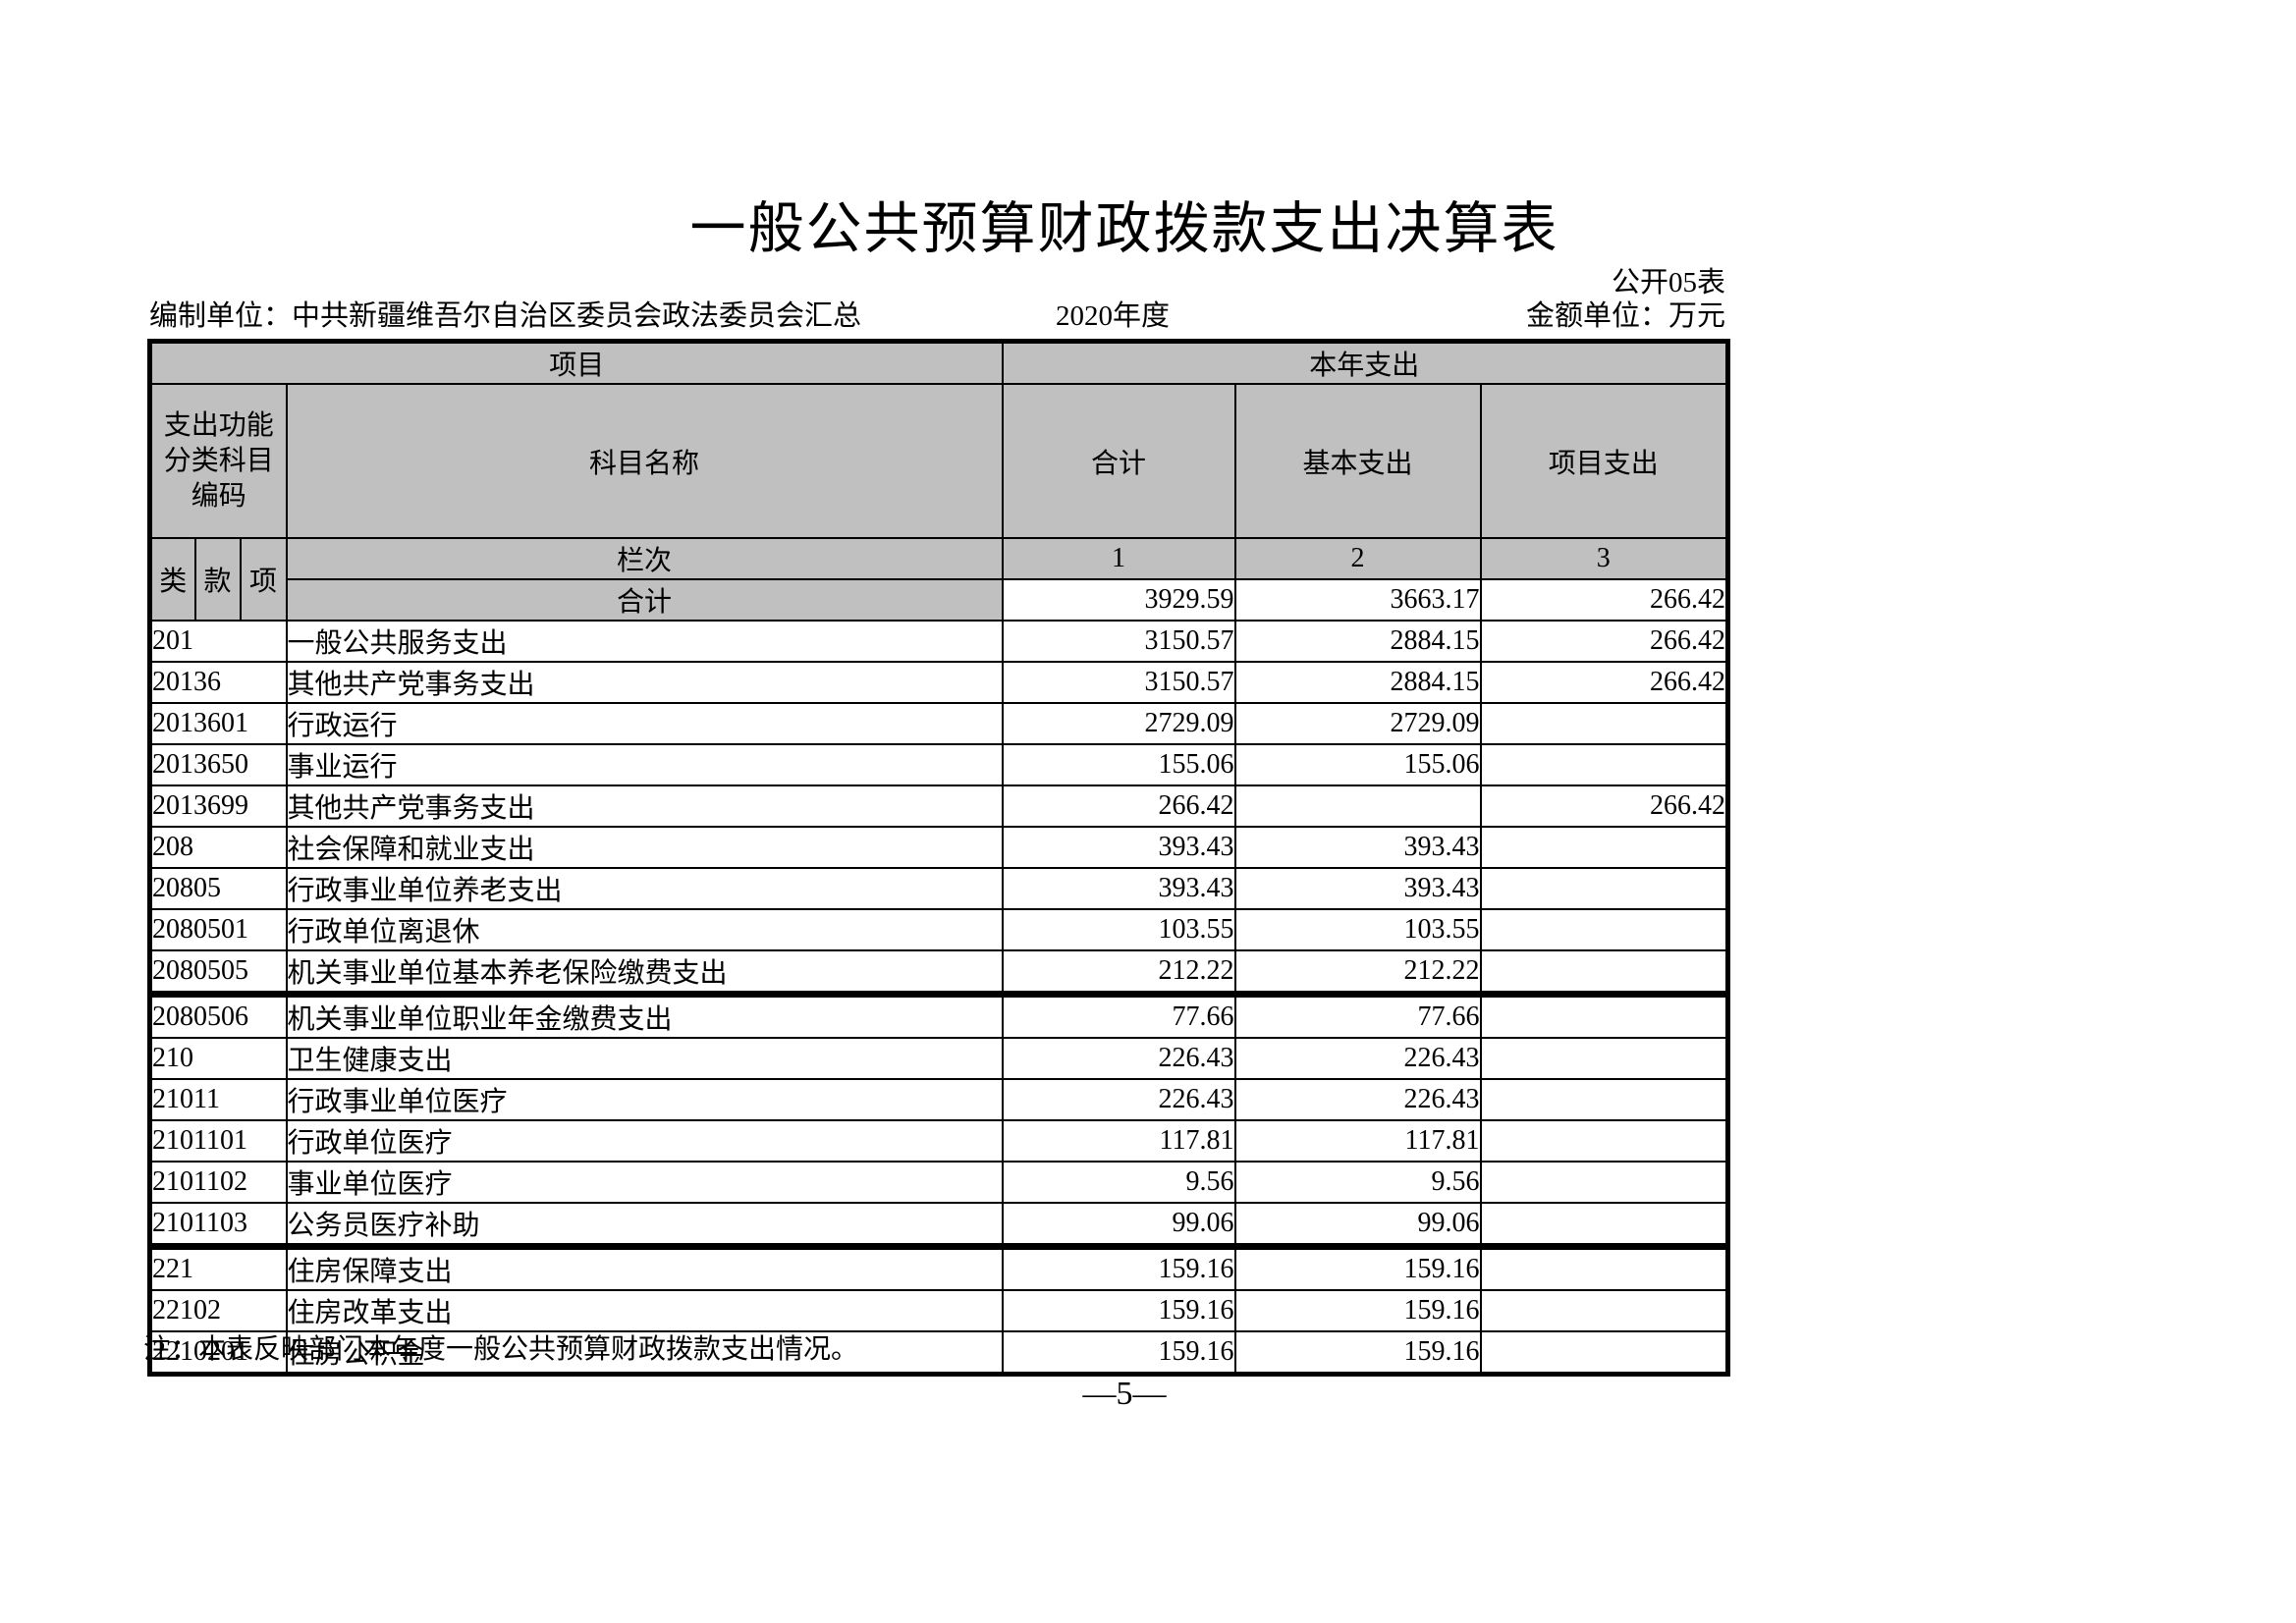  I want to click on row-total-value: 117.81, so click(1118, 1141).